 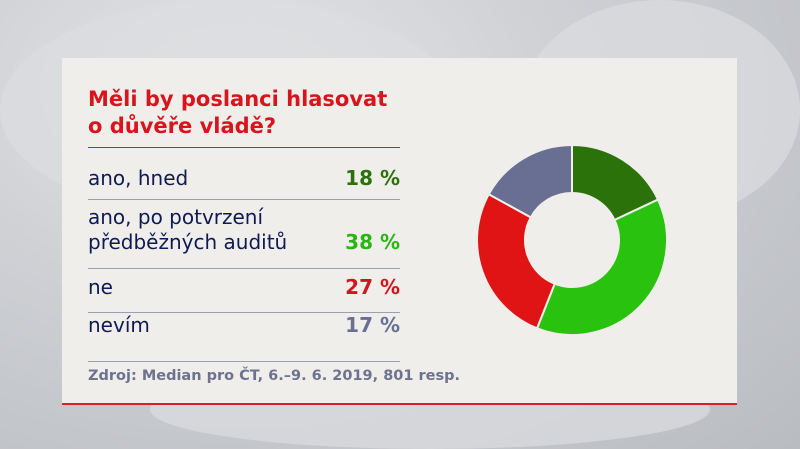 What do you see at coordinates (176, 217) in the screenshot?
I see `legend-label-line: ano, po potvrzení` at bounding box center [176, 217].